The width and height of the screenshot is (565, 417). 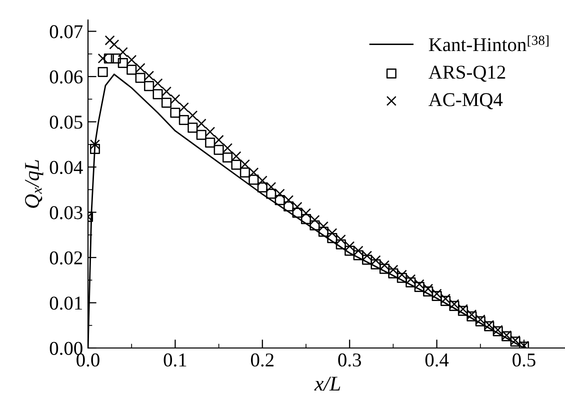 What do you see at coordinates (66, 258) in the screenshot?
I see `y-tick-label: 0.02` at bounding box center [66, 258].